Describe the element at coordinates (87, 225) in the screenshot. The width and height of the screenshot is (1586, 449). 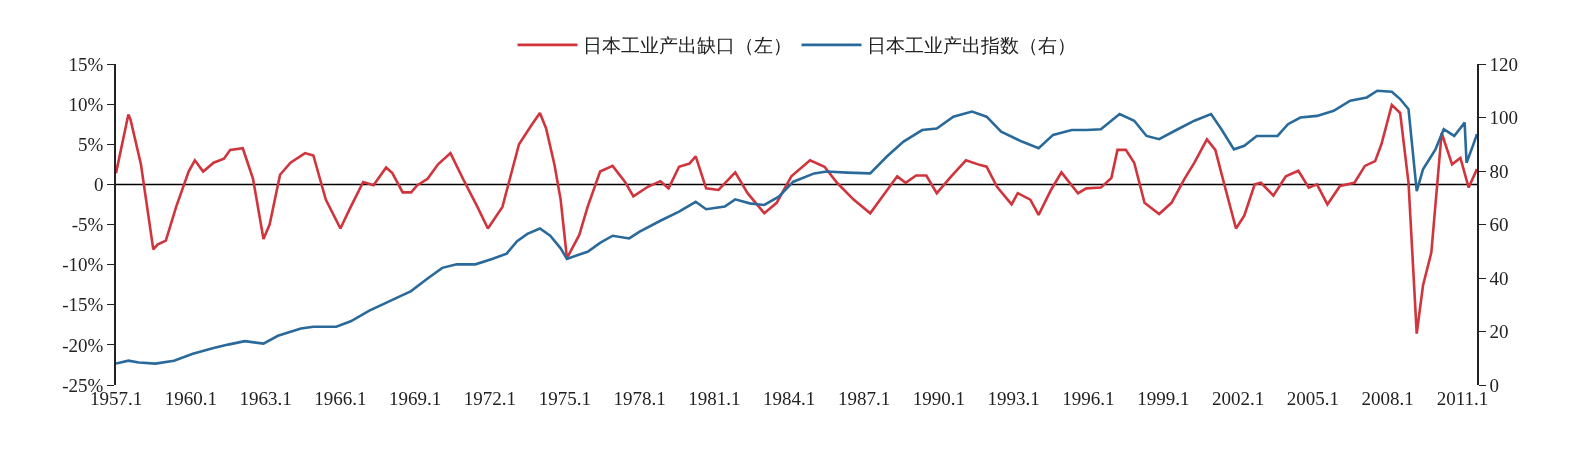
I see `y-tick-label: -5%` at that location.